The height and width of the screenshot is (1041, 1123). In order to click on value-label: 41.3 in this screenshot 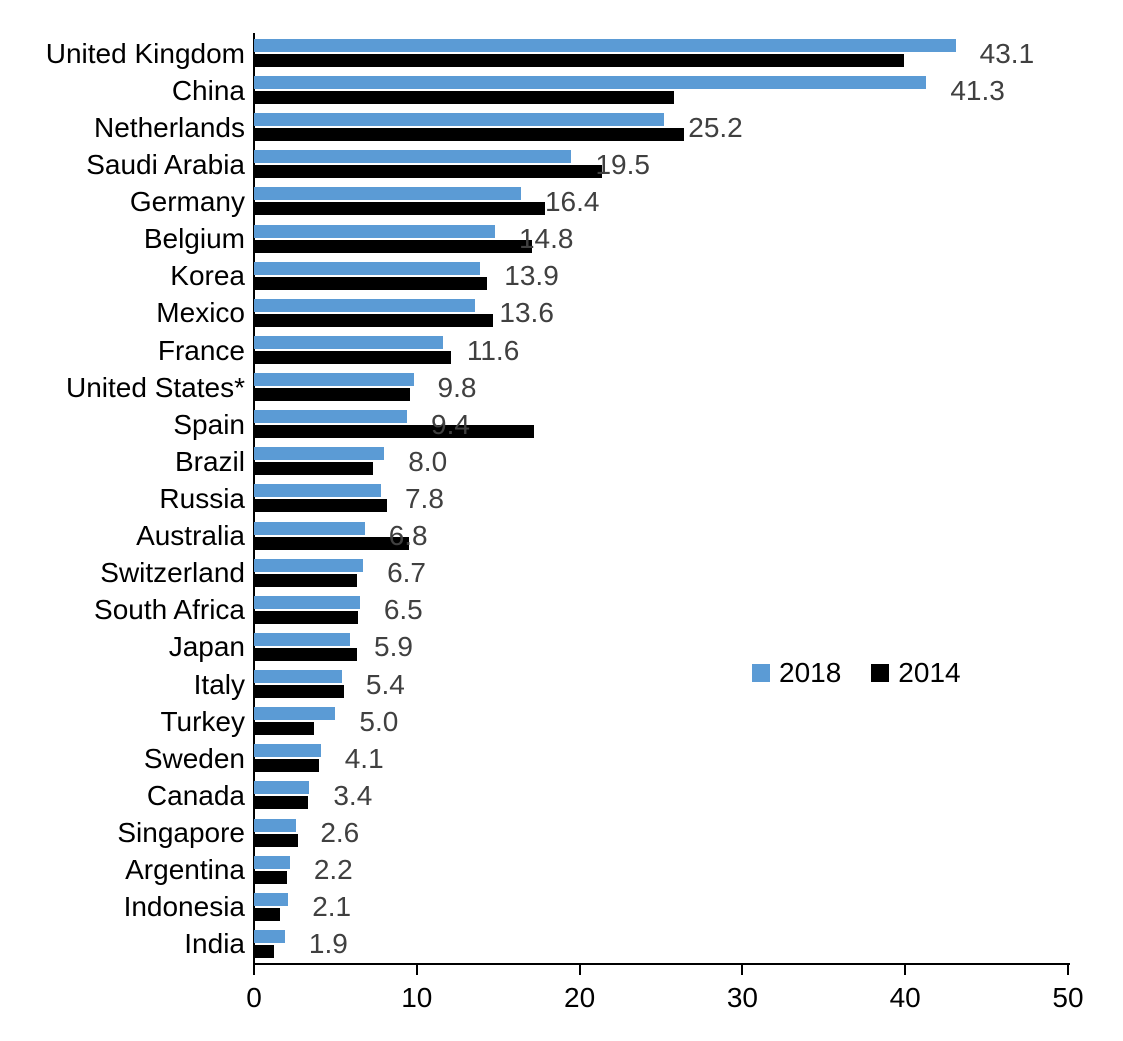, I will do `click(977, 90)`.